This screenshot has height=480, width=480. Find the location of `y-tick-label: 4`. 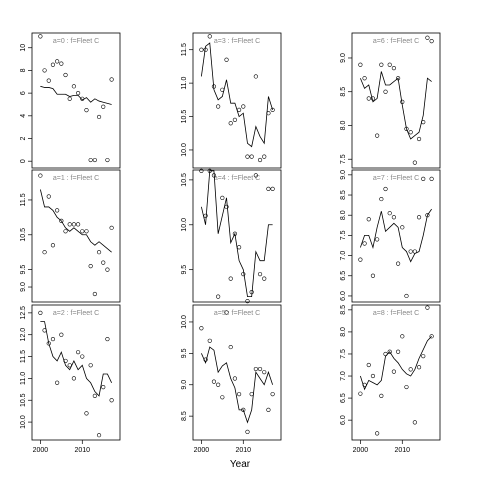

y-tick-label: 4 is located at coordinates (23, 116).